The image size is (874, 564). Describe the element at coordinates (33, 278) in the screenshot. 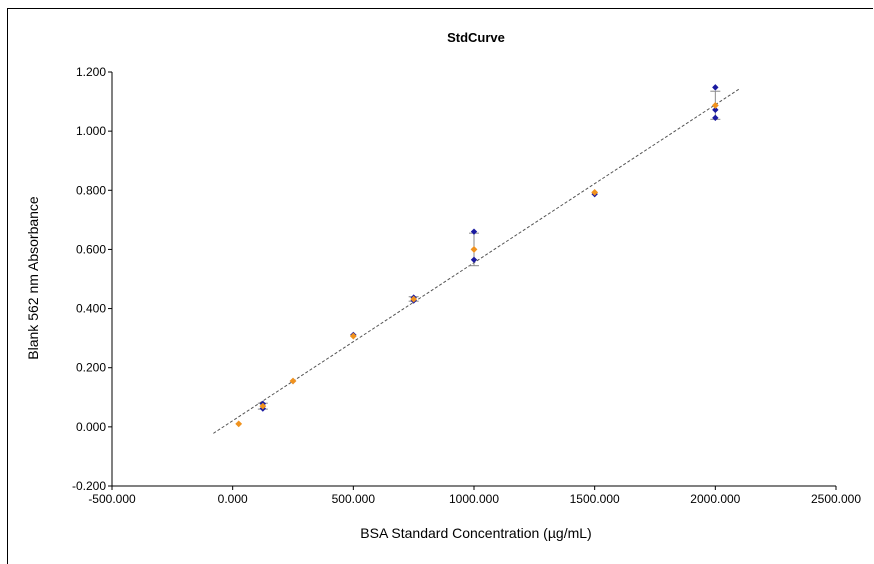

I see `y-axis-label: Blank 562 nm Absorbance` at that location.